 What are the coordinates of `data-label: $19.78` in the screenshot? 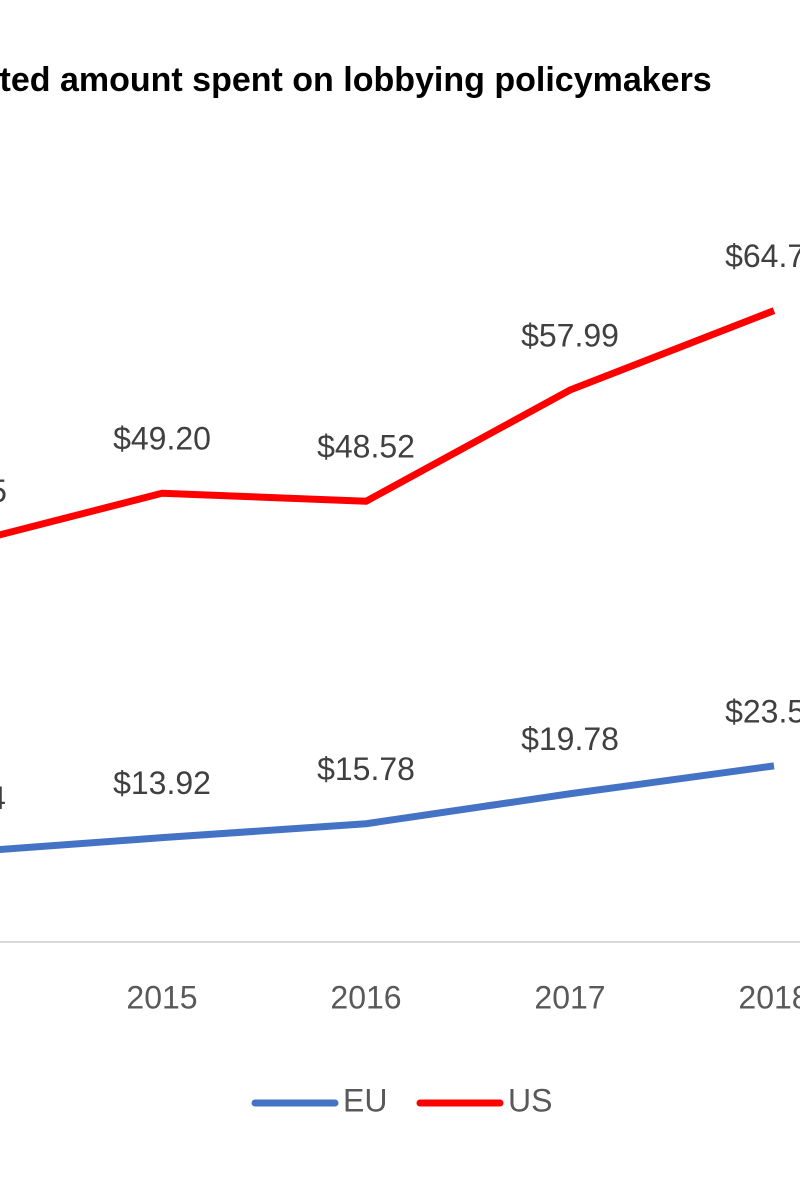 It's located at (570, 739).